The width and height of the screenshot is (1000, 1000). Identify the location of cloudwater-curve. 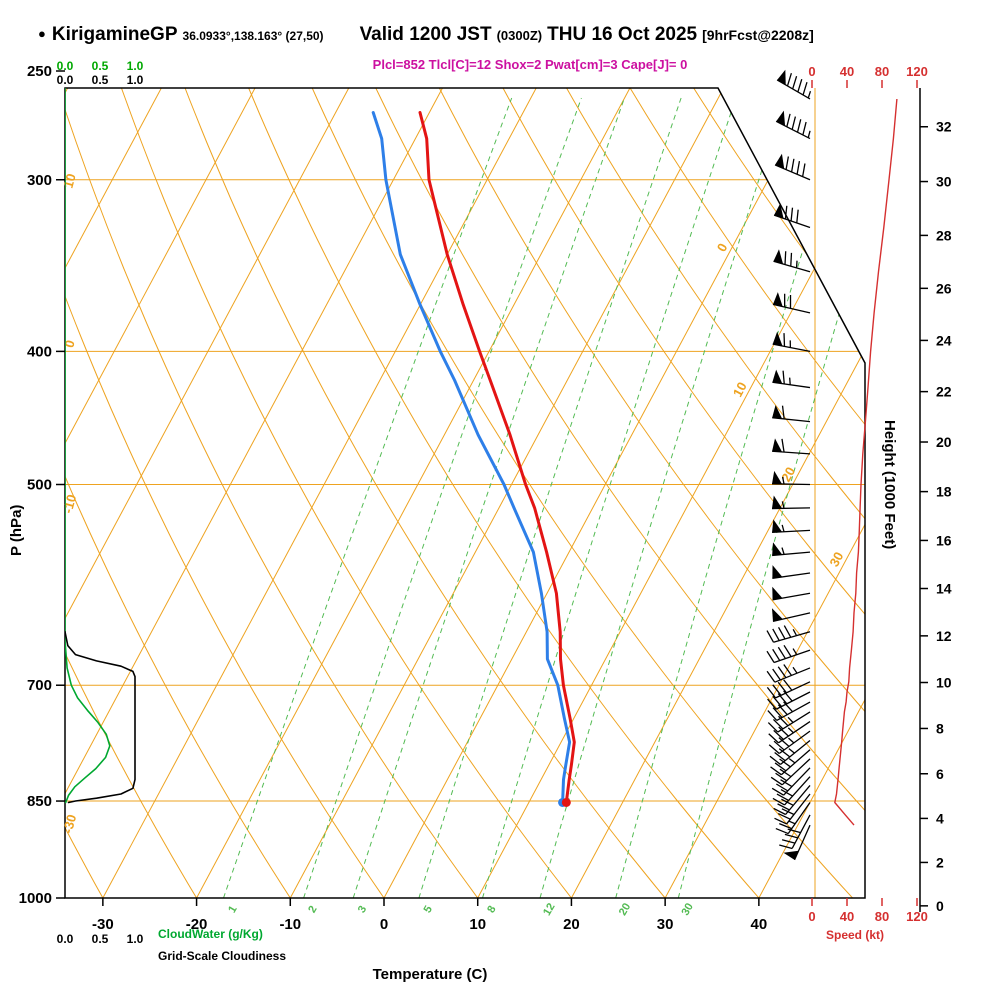
(88, 446).